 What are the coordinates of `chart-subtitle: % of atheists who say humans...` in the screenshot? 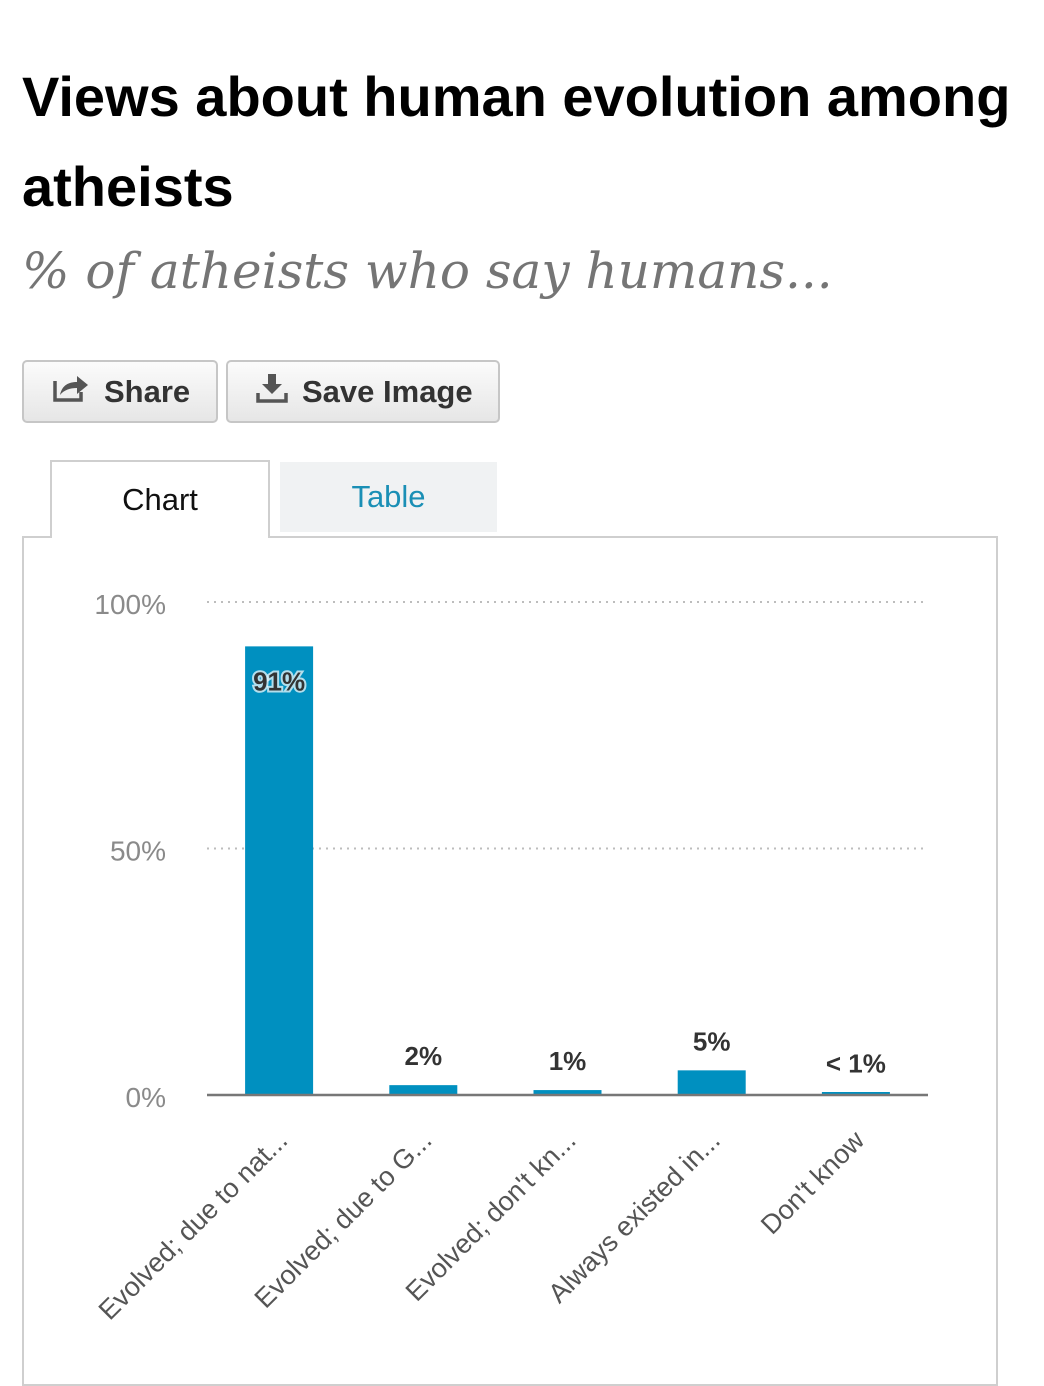 It's located at (427, 271).